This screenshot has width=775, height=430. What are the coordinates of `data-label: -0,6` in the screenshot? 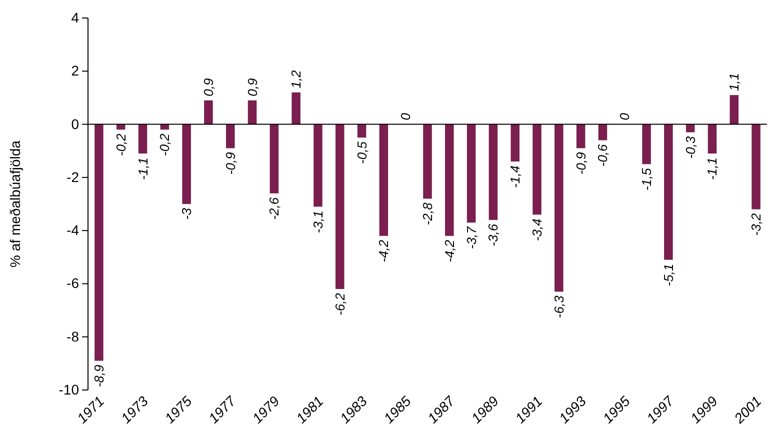 It's located at (602, 155).